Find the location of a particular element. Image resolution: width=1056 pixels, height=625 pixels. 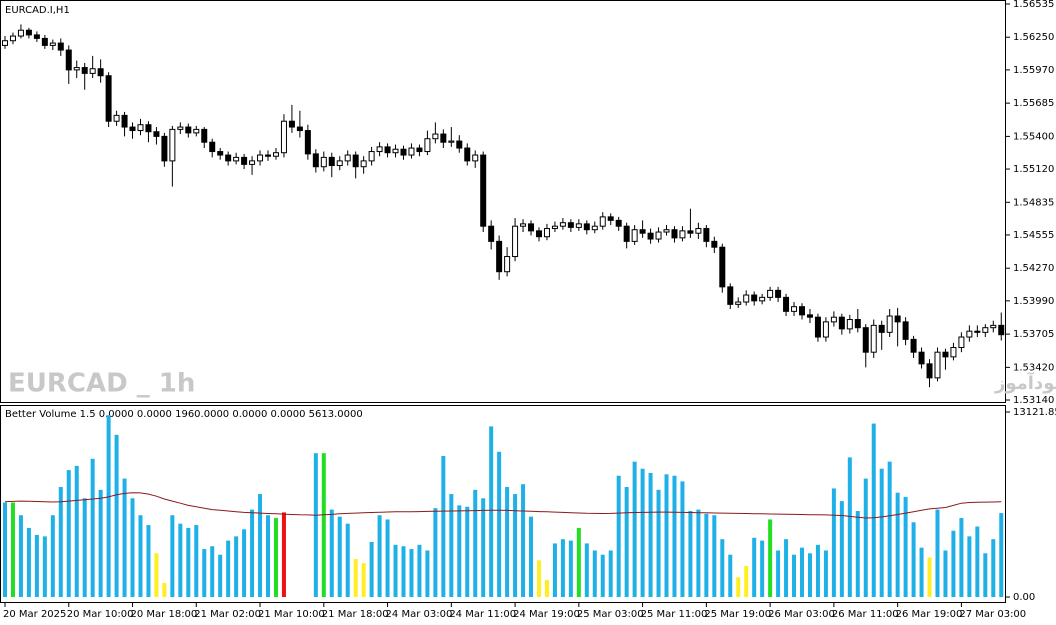

y-tick-label: 1.53420 is located at coordinates (1033, 367).